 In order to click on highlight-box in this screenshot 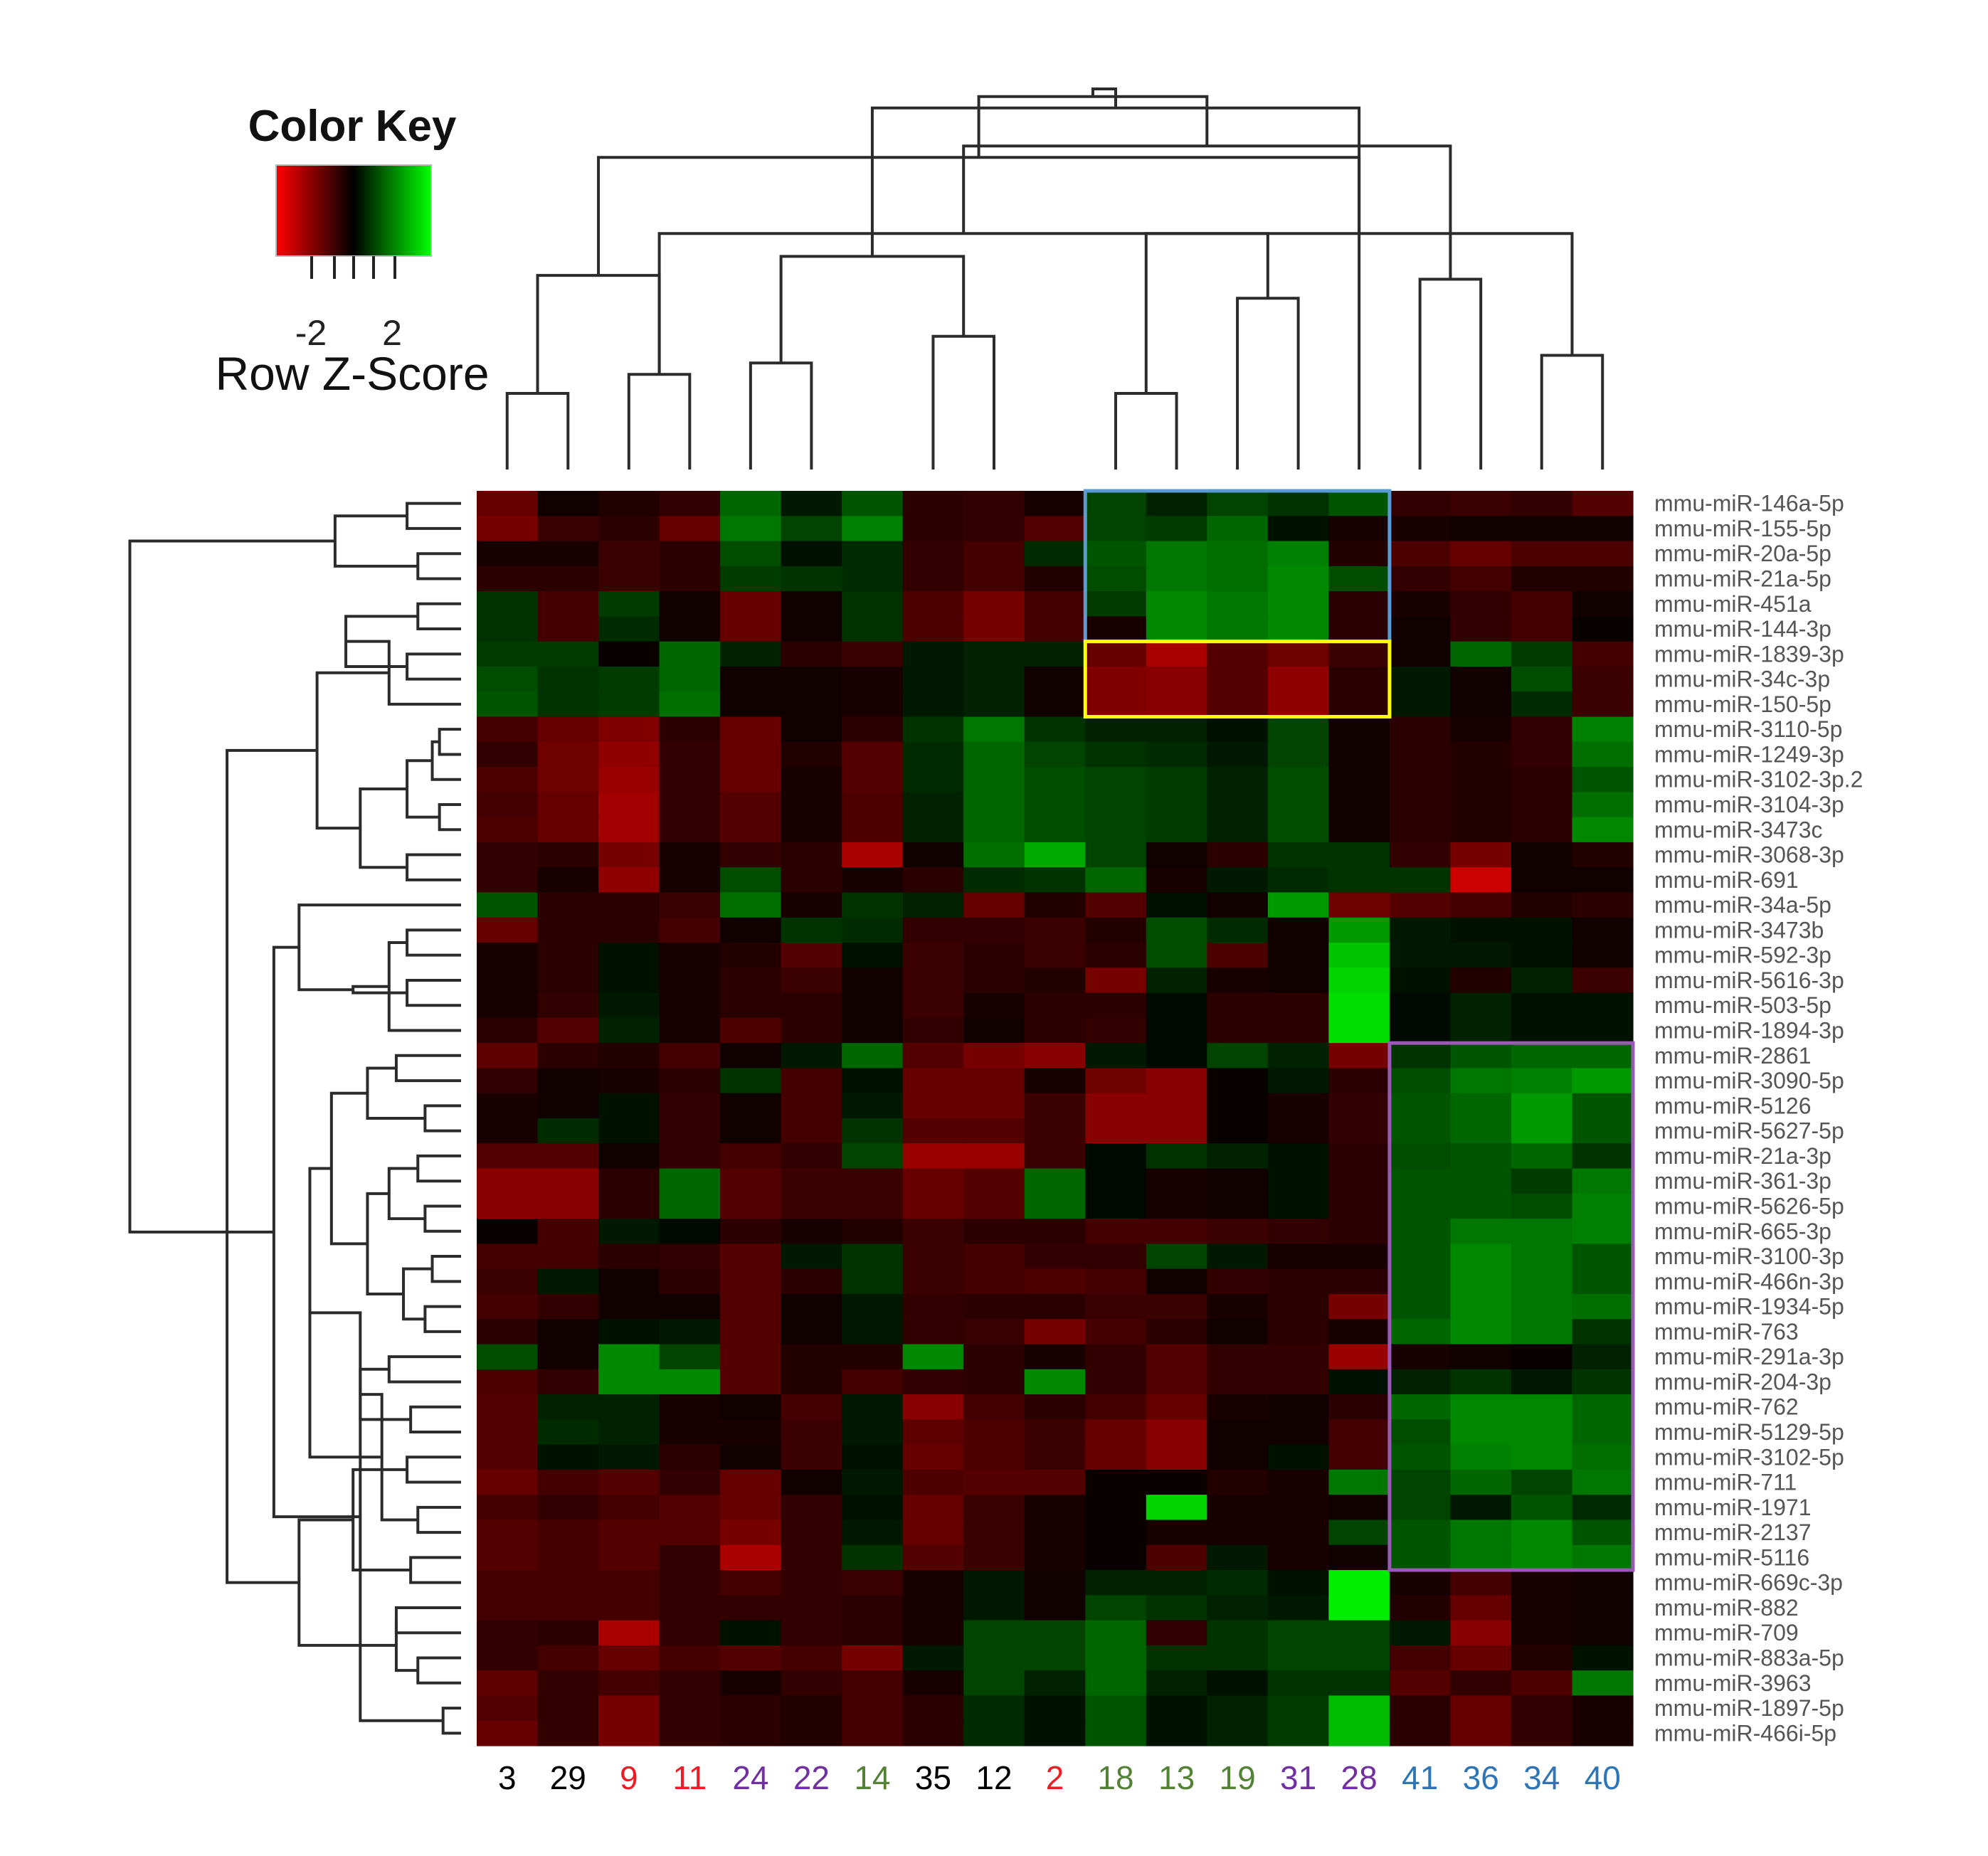, I will do `click(1511, 1306)`.